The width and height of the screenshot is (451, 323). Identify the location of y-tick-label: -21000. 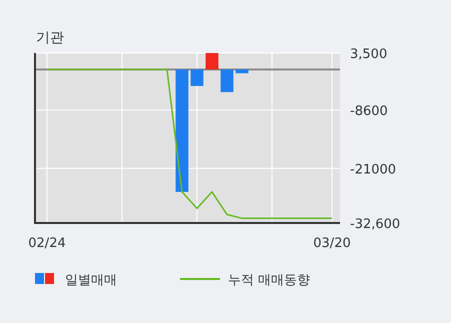
(373, 170).